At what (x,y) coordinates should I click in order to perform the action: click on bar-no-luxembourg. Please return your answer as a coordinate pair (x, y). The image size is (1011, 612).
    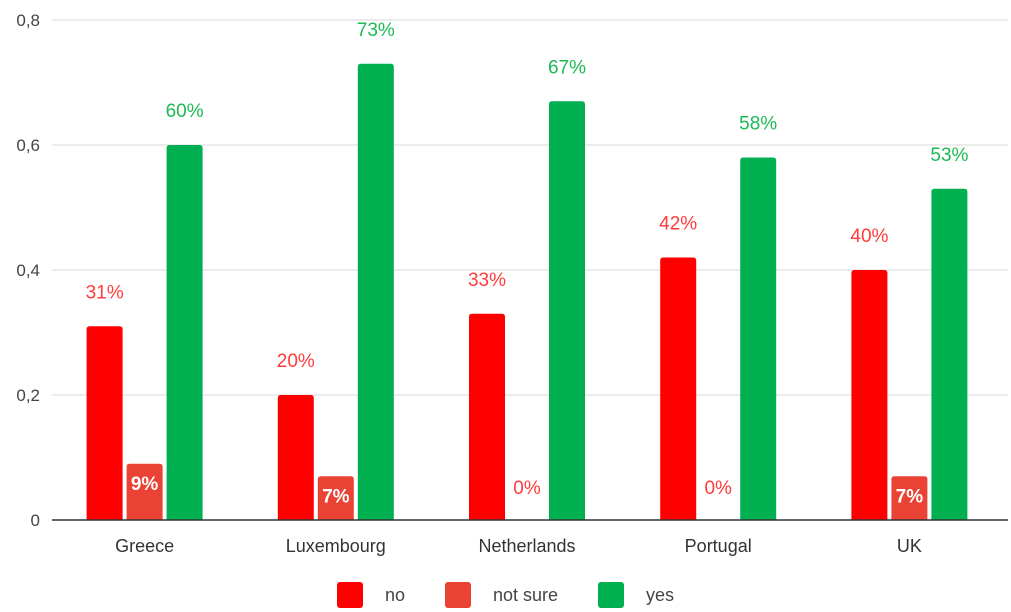
    Looking at the image, I should click on (295, 457).